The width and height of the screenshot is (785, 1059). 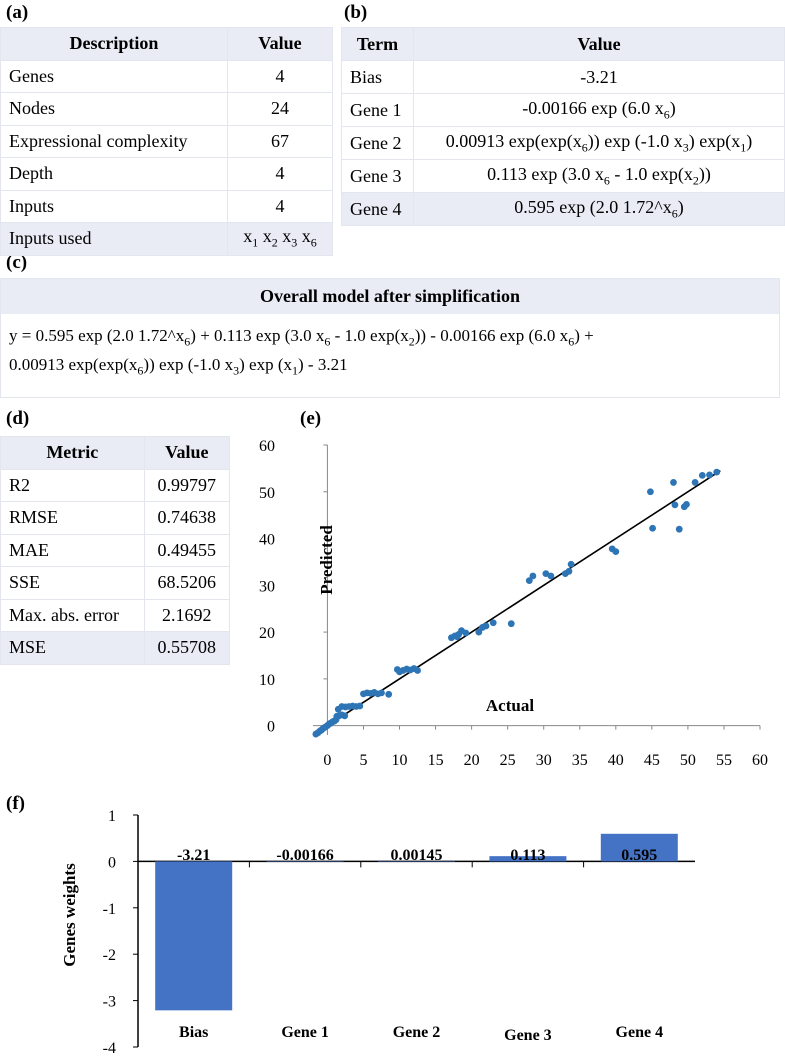 What do you see at coordinates (544, 760) in the screenshot?
I see `x-tick-label: 30` at bounding box center [544, 760].